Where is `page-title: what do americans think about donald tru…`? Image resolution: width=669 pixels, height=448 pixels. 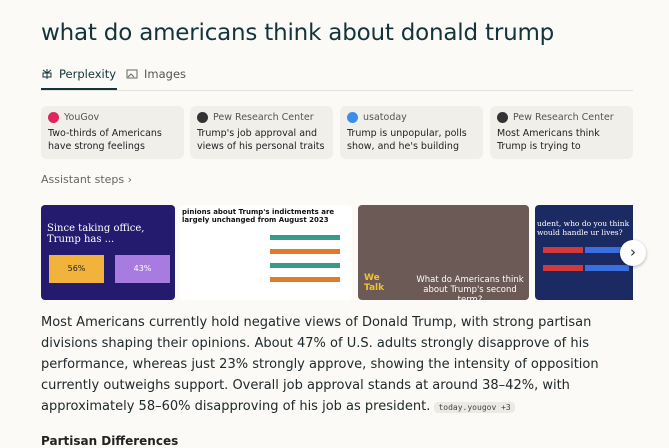 page-title: what do americans think about donald tru… is located at coordinates (298, 33).